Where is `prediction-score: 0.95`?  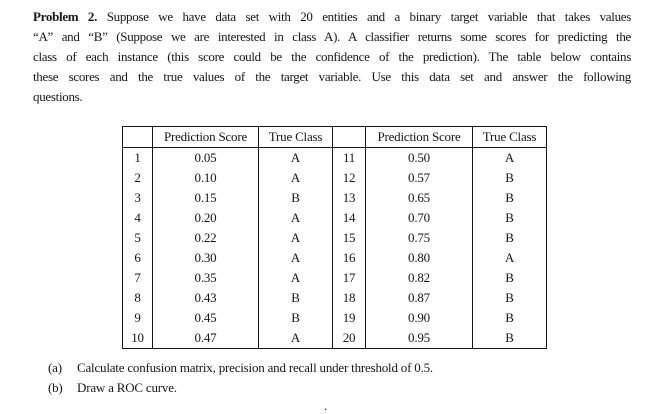 prediction-score: 0.95 is located at coordinates (419, 338).